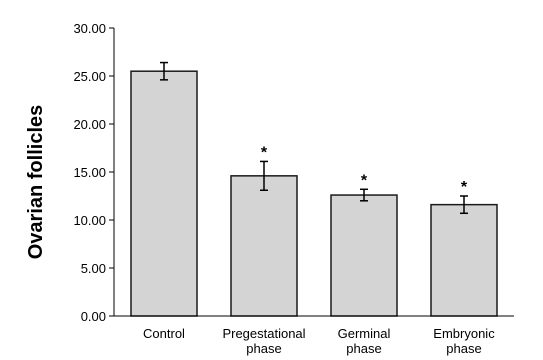  I want to click on y-tick-label: 20.00, so click(89, 124).